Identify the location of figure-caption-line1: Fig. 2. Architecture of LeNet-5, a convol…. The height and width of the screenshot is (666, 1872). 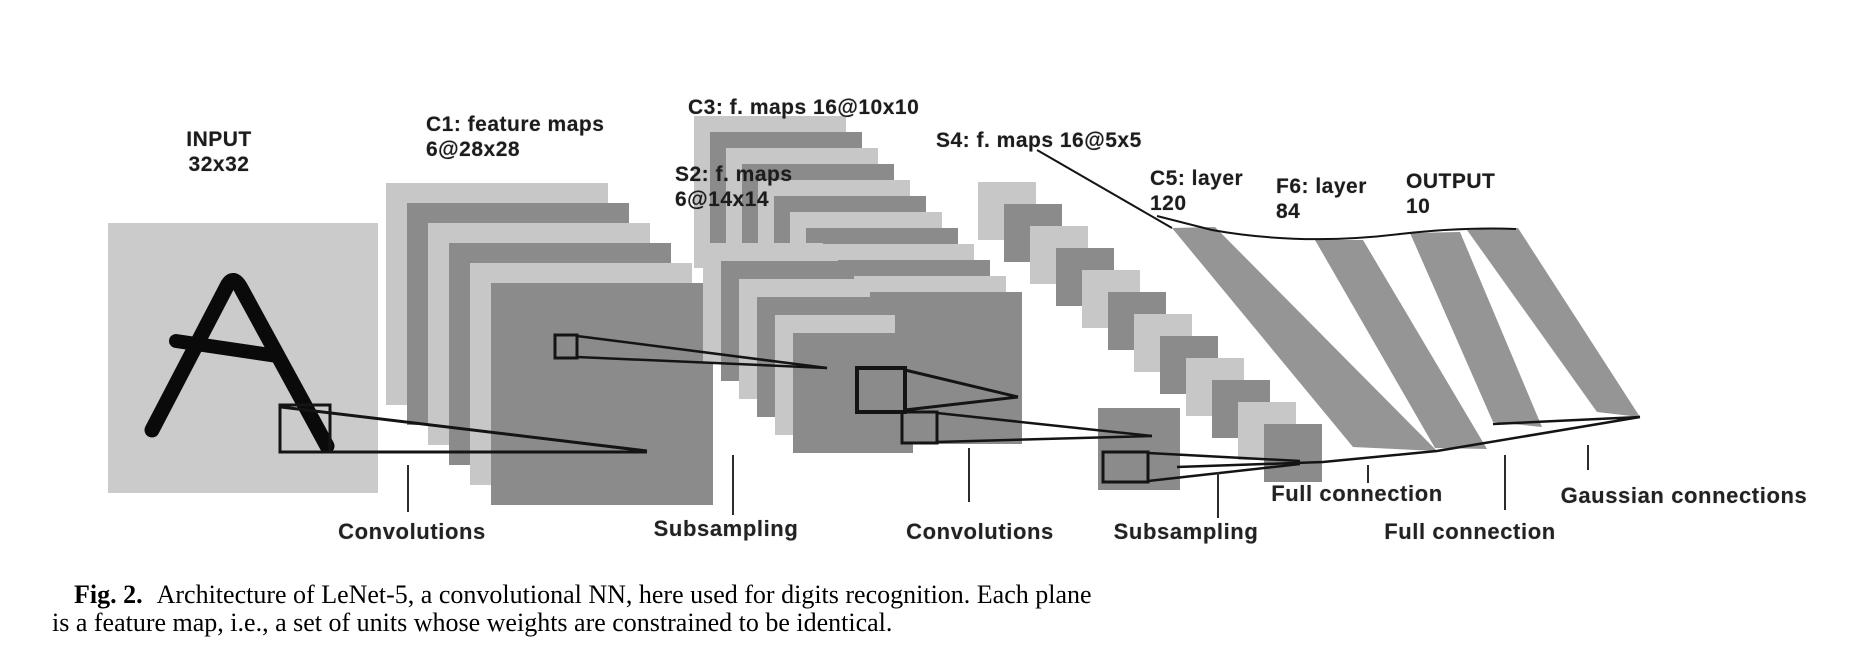
(583, 595).